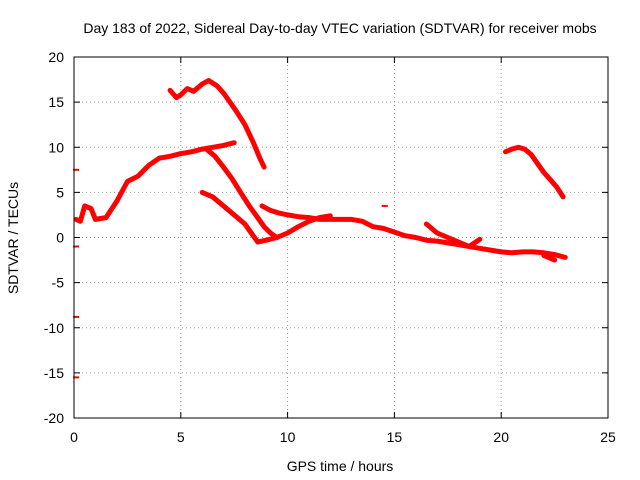 The image size is (640, 480). I want to click on x-tick-label: 25, so click(608, 437).